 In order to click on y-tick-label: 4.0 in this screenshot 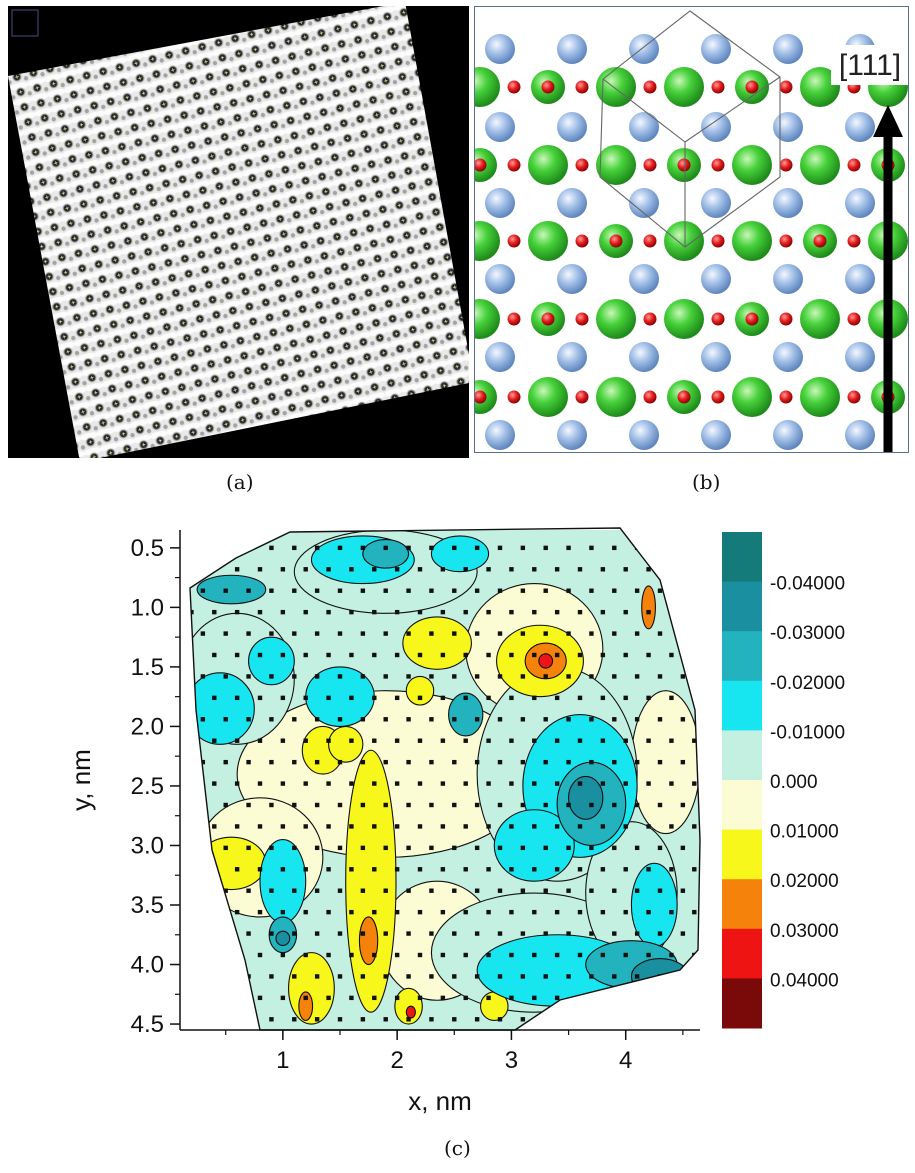, I will do `click(147, 965)`.